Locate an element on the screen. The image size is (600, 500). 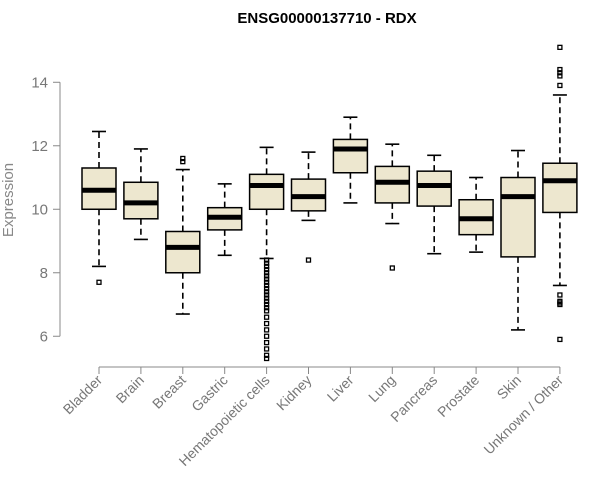
y-tick-label: 8 is located at coordinates (44, 273).